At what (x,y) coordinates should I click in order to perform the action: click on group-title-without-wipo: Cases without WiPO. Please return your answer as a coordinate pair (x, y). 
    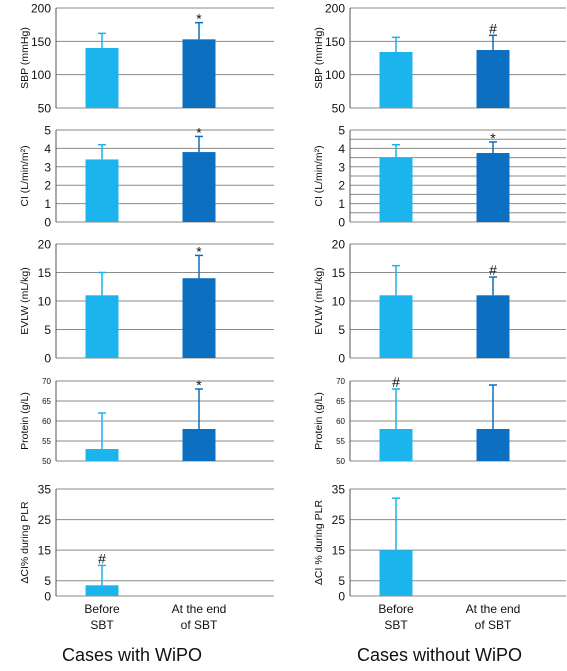
    Looking at the image, I should click on (440, 655).